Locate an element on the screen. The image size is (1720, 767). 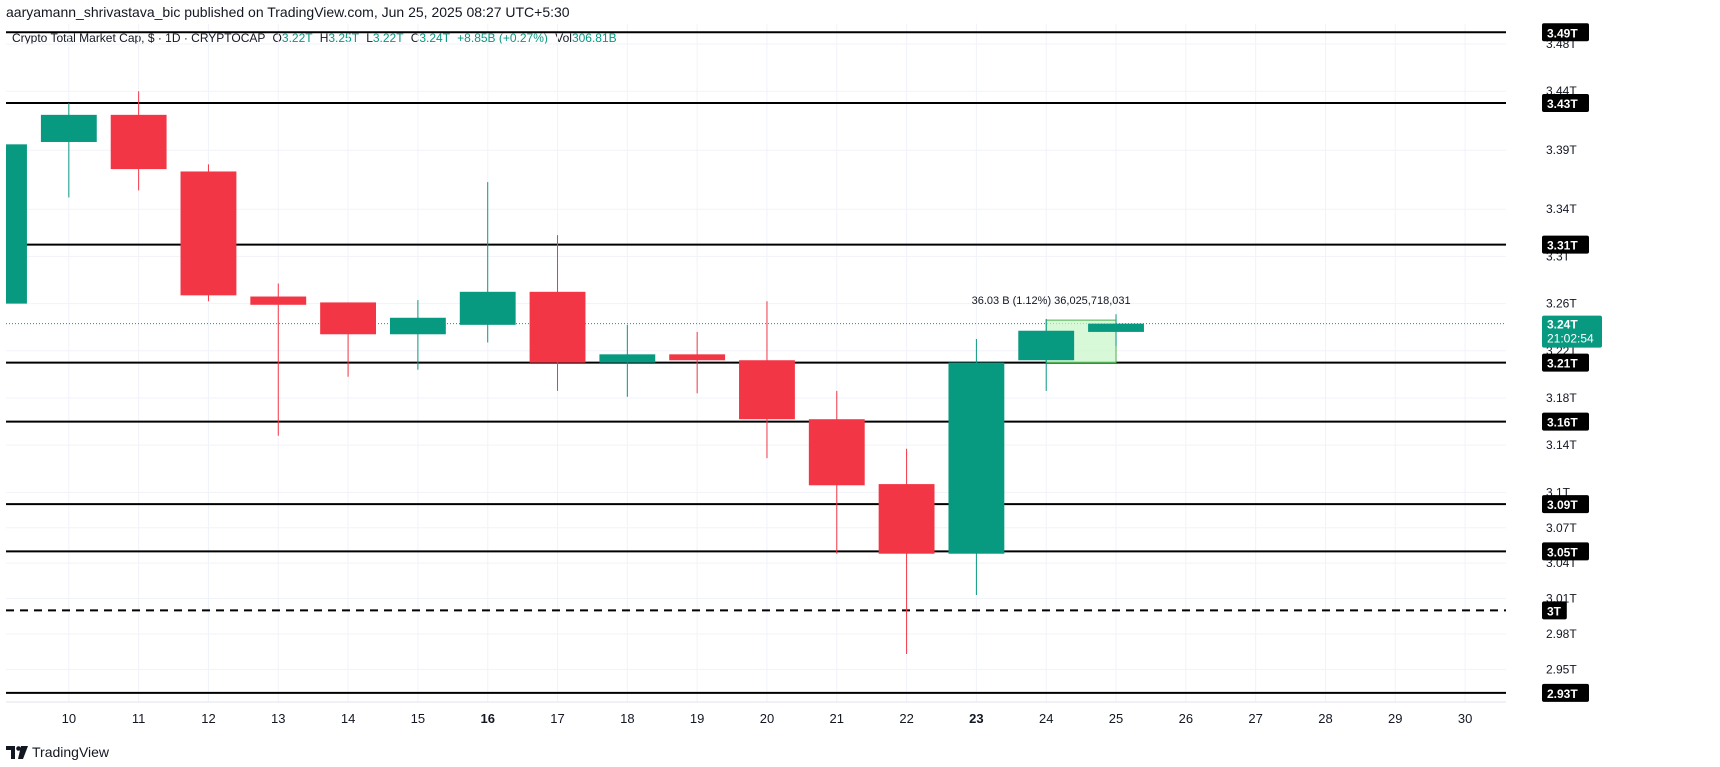
legend-close-value: 3.24T is located at coordinates (434, 38).